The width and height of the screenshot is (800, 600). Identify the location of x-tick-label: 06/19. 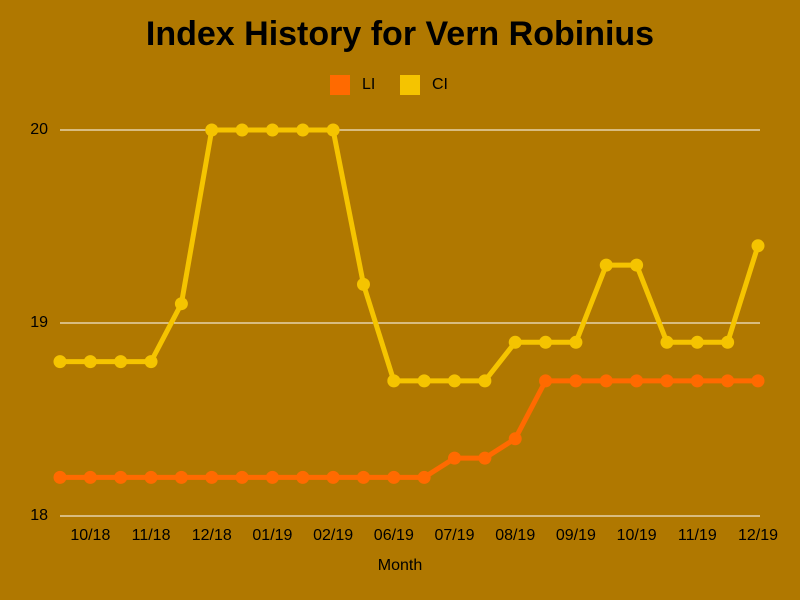
(394, 535).